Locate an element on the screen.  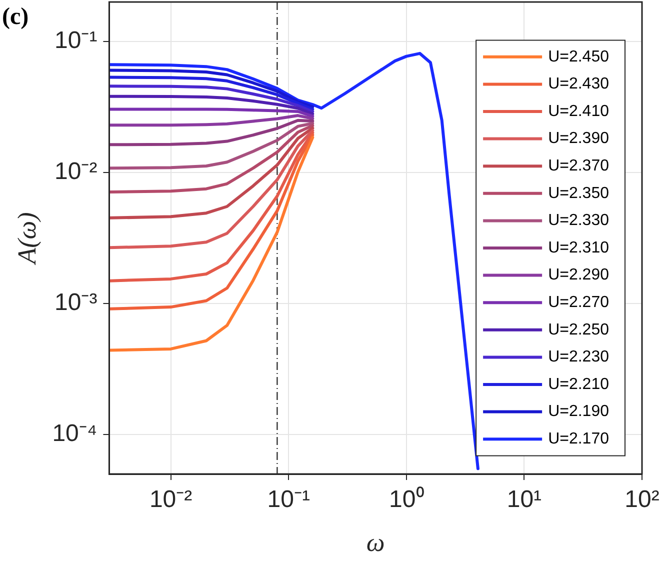
y-tick-label: 10⁻² is located at coordinates (76, 172).